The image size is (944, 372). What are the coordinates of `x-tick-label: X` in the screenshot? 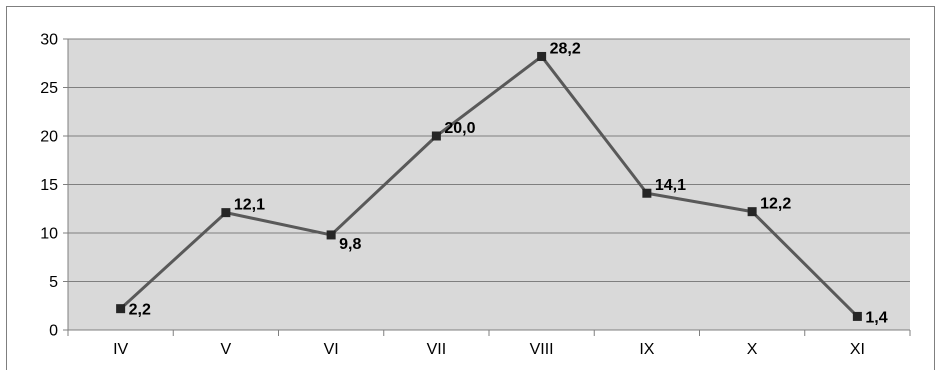 It's located at (752, 349).